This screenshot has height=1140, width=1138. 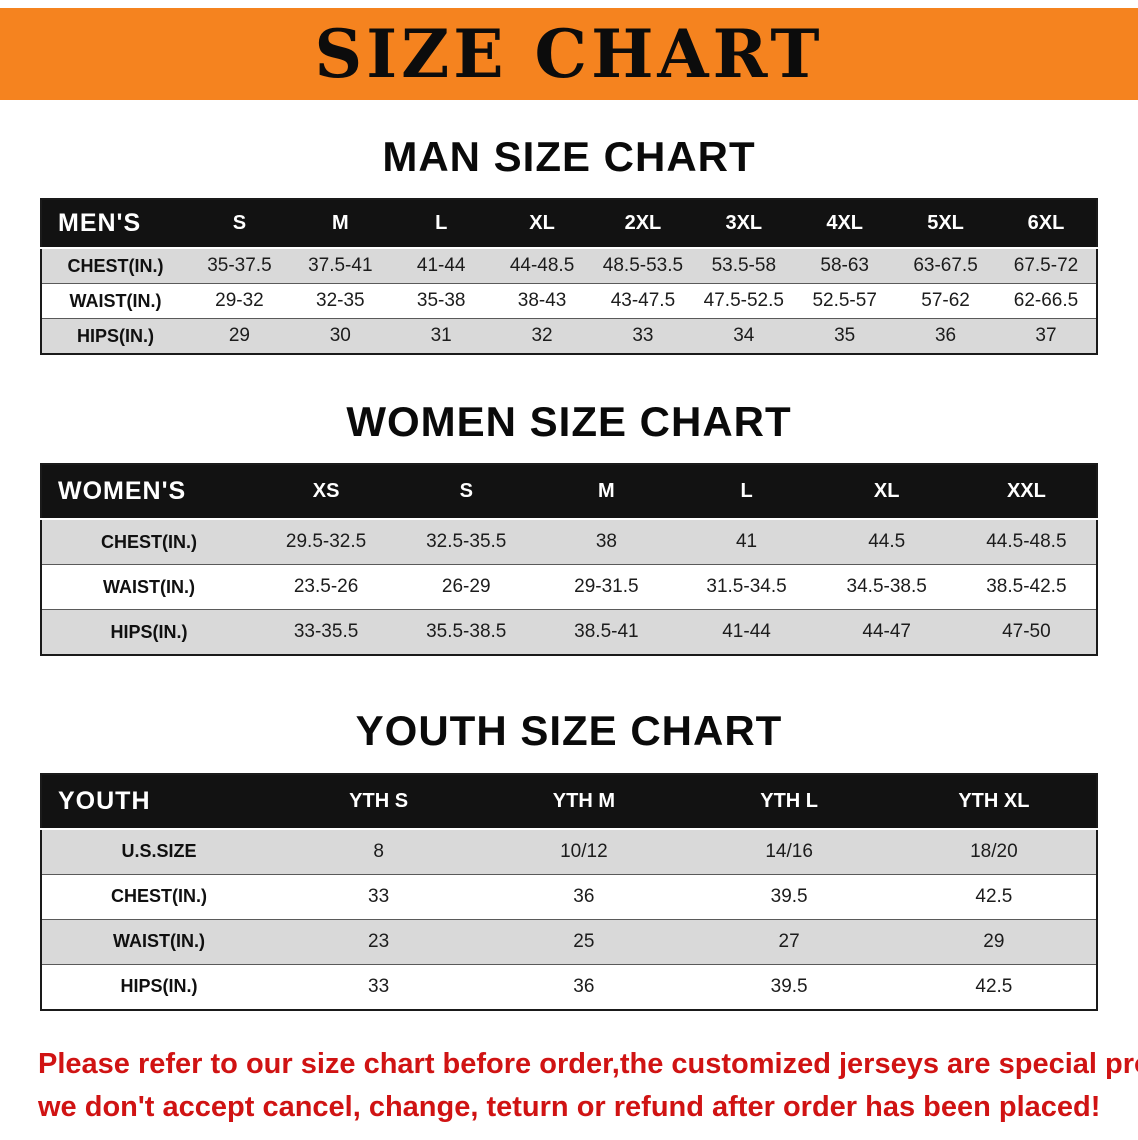 I want to click on page-title: SIZE CHART, so click(x=569, y=54).